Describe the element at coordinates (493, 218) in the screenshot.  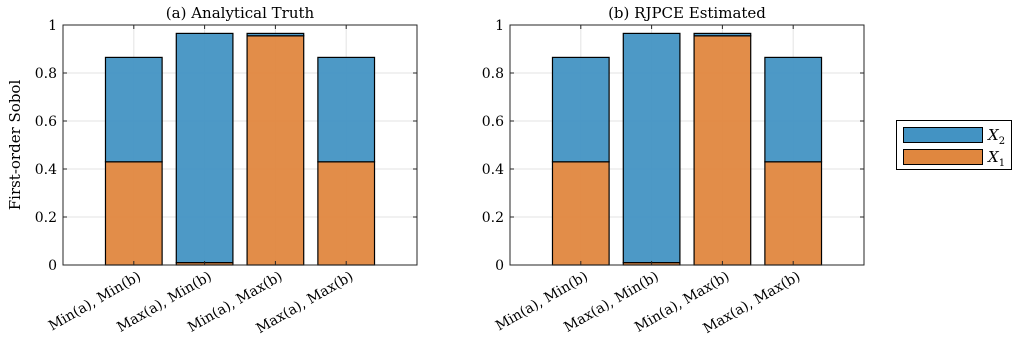
I see `y-tick-label-1-1: 0.2` at that location.